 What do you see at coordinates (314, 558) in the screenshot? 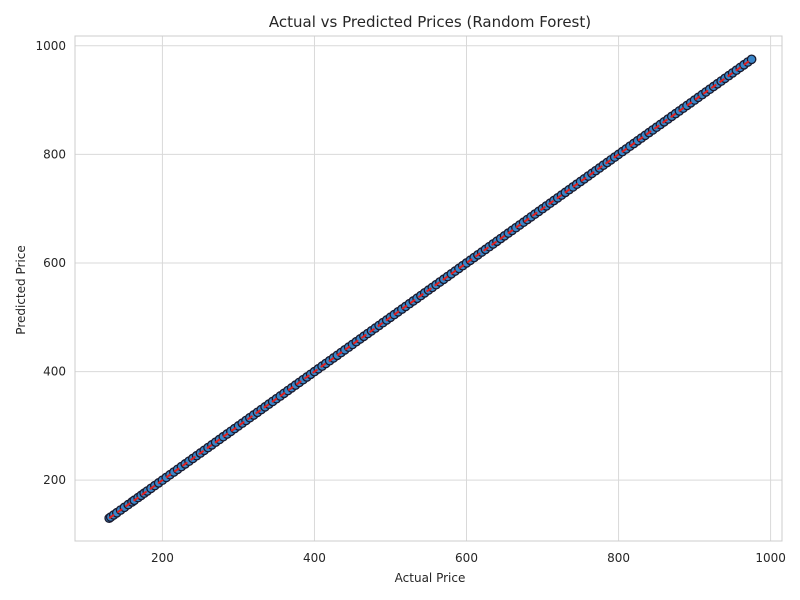
I see `x-tick-label: 400` at bounding box center [314, 558].